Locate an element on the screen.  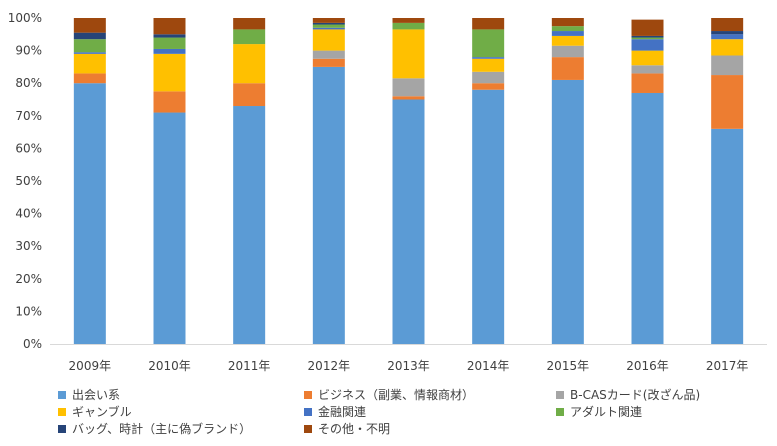
x-tick-label: 2009年 is located at coordinates (90, 366).